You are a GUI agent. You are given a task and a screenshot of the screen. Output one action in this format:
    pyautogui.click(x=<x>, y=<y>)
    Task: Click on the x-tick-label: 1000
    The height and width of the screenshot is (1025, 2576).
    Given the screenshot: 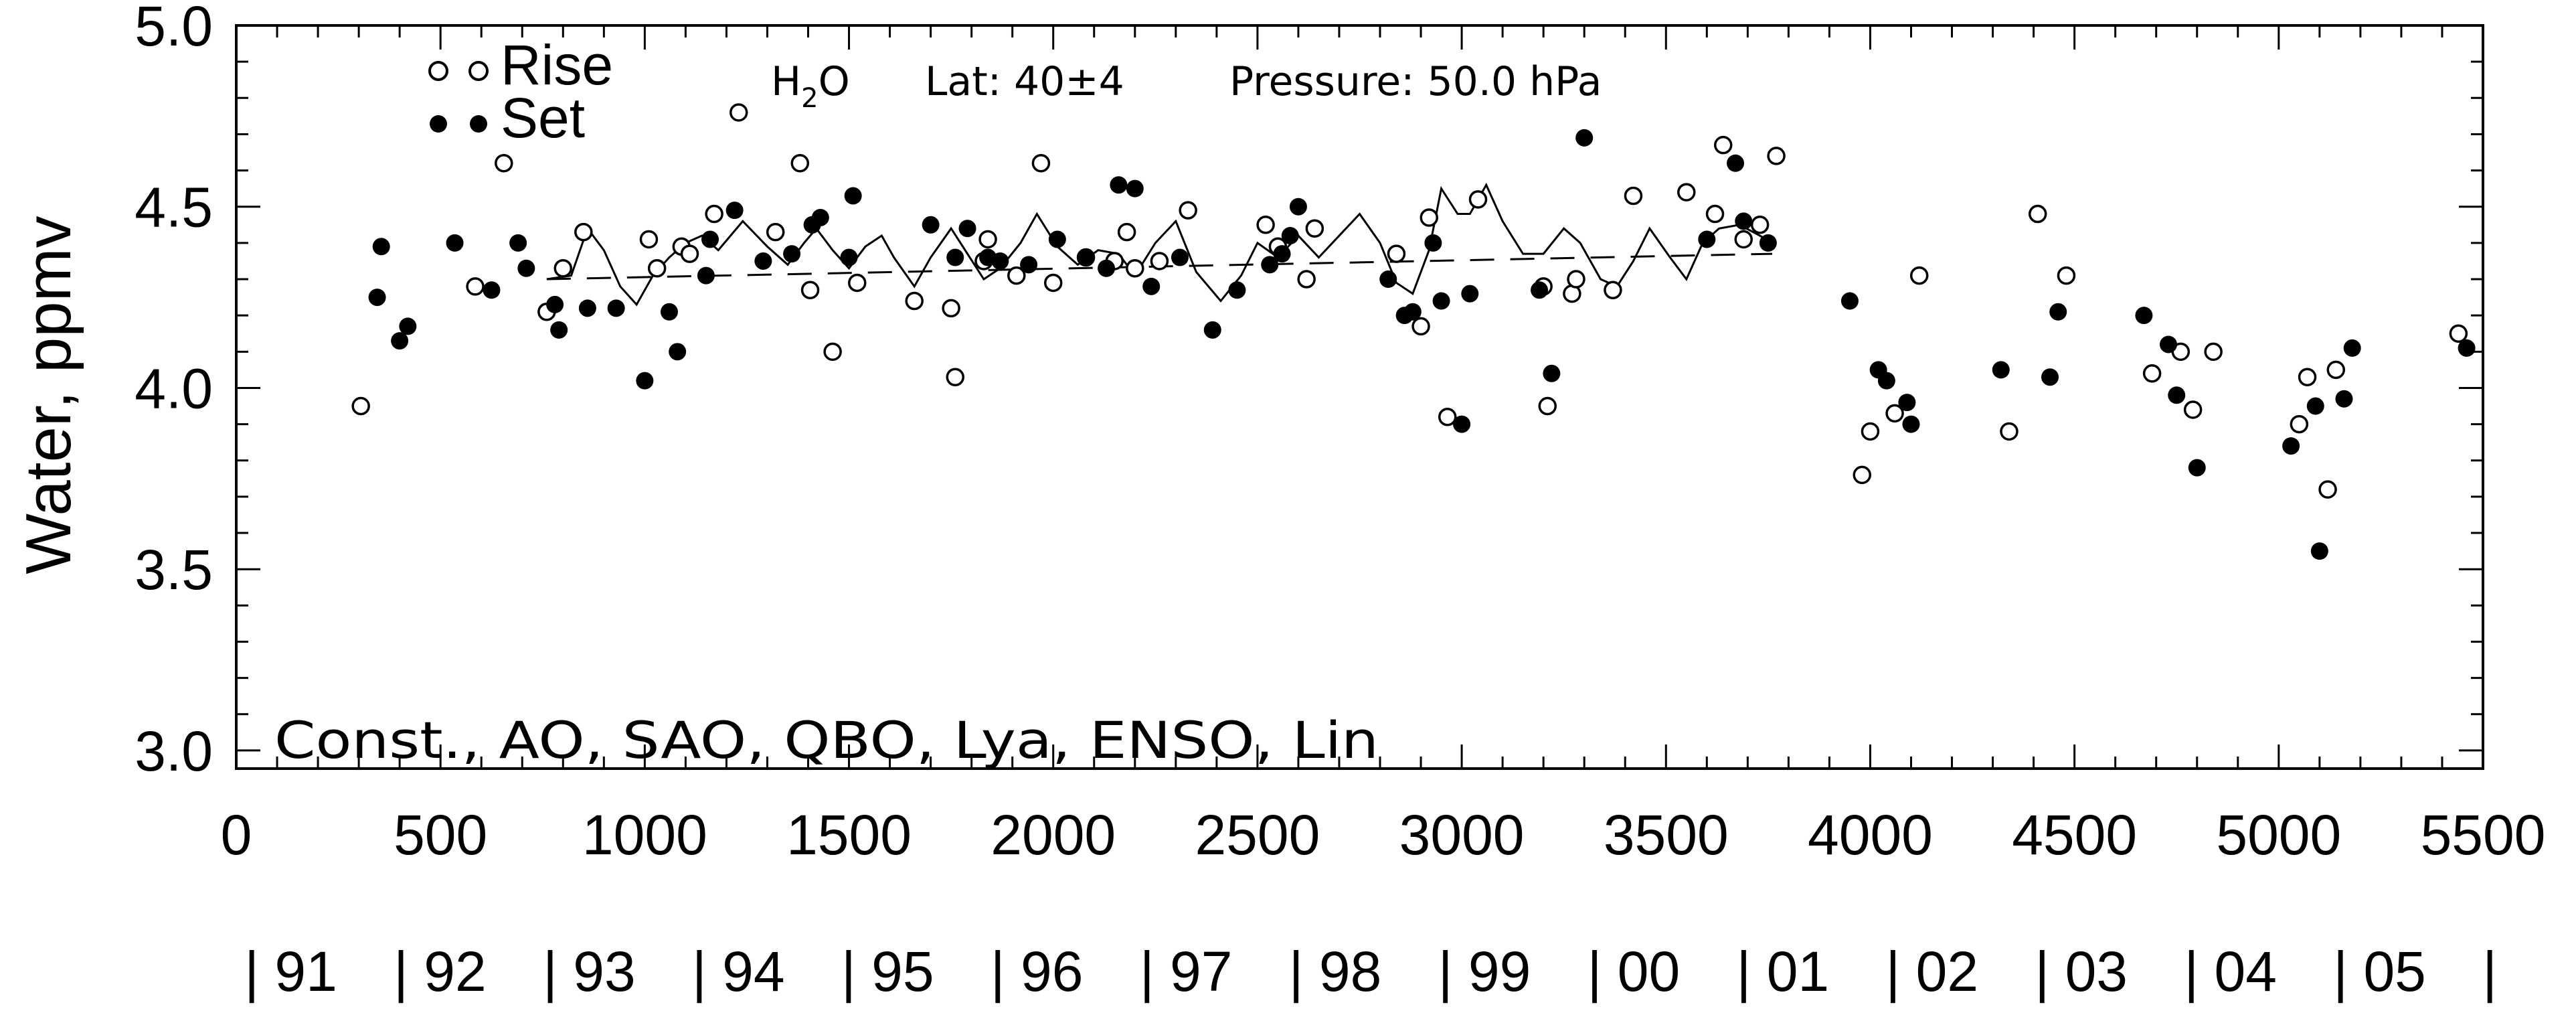 What is the action you would take?
    pyautogui.click(x=644, y=834)
    